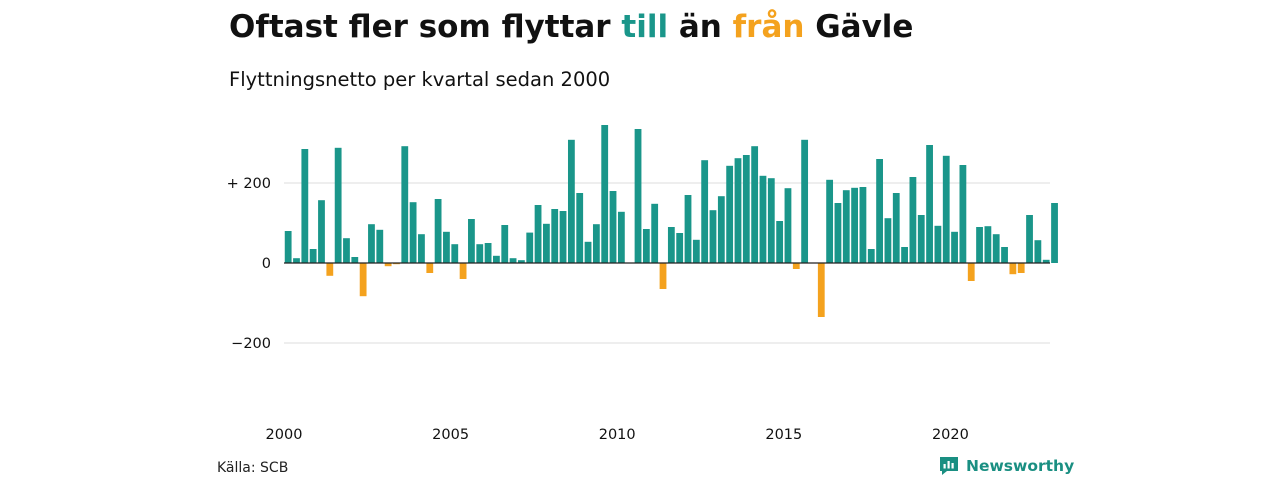 The width and height of the screenshot is (1280, 480). What do you see at coordinates (249, 184) in the screenshot?
I see `y-tick-label: + 200` at bounding box center [249, 184].